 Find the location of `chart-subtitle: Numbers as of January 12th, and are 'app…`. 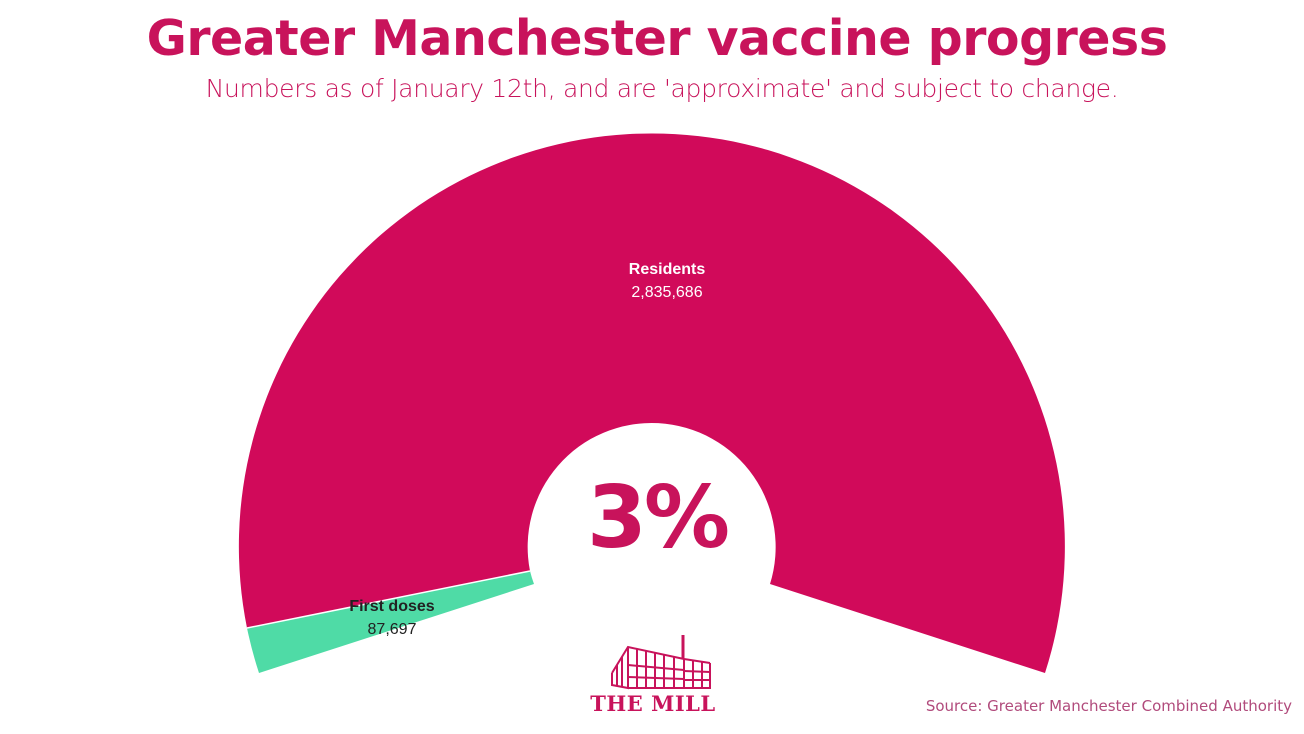

chart-subtitle: Numbers as of January 12th, and are 'app… is located at coordinates (662, 88).